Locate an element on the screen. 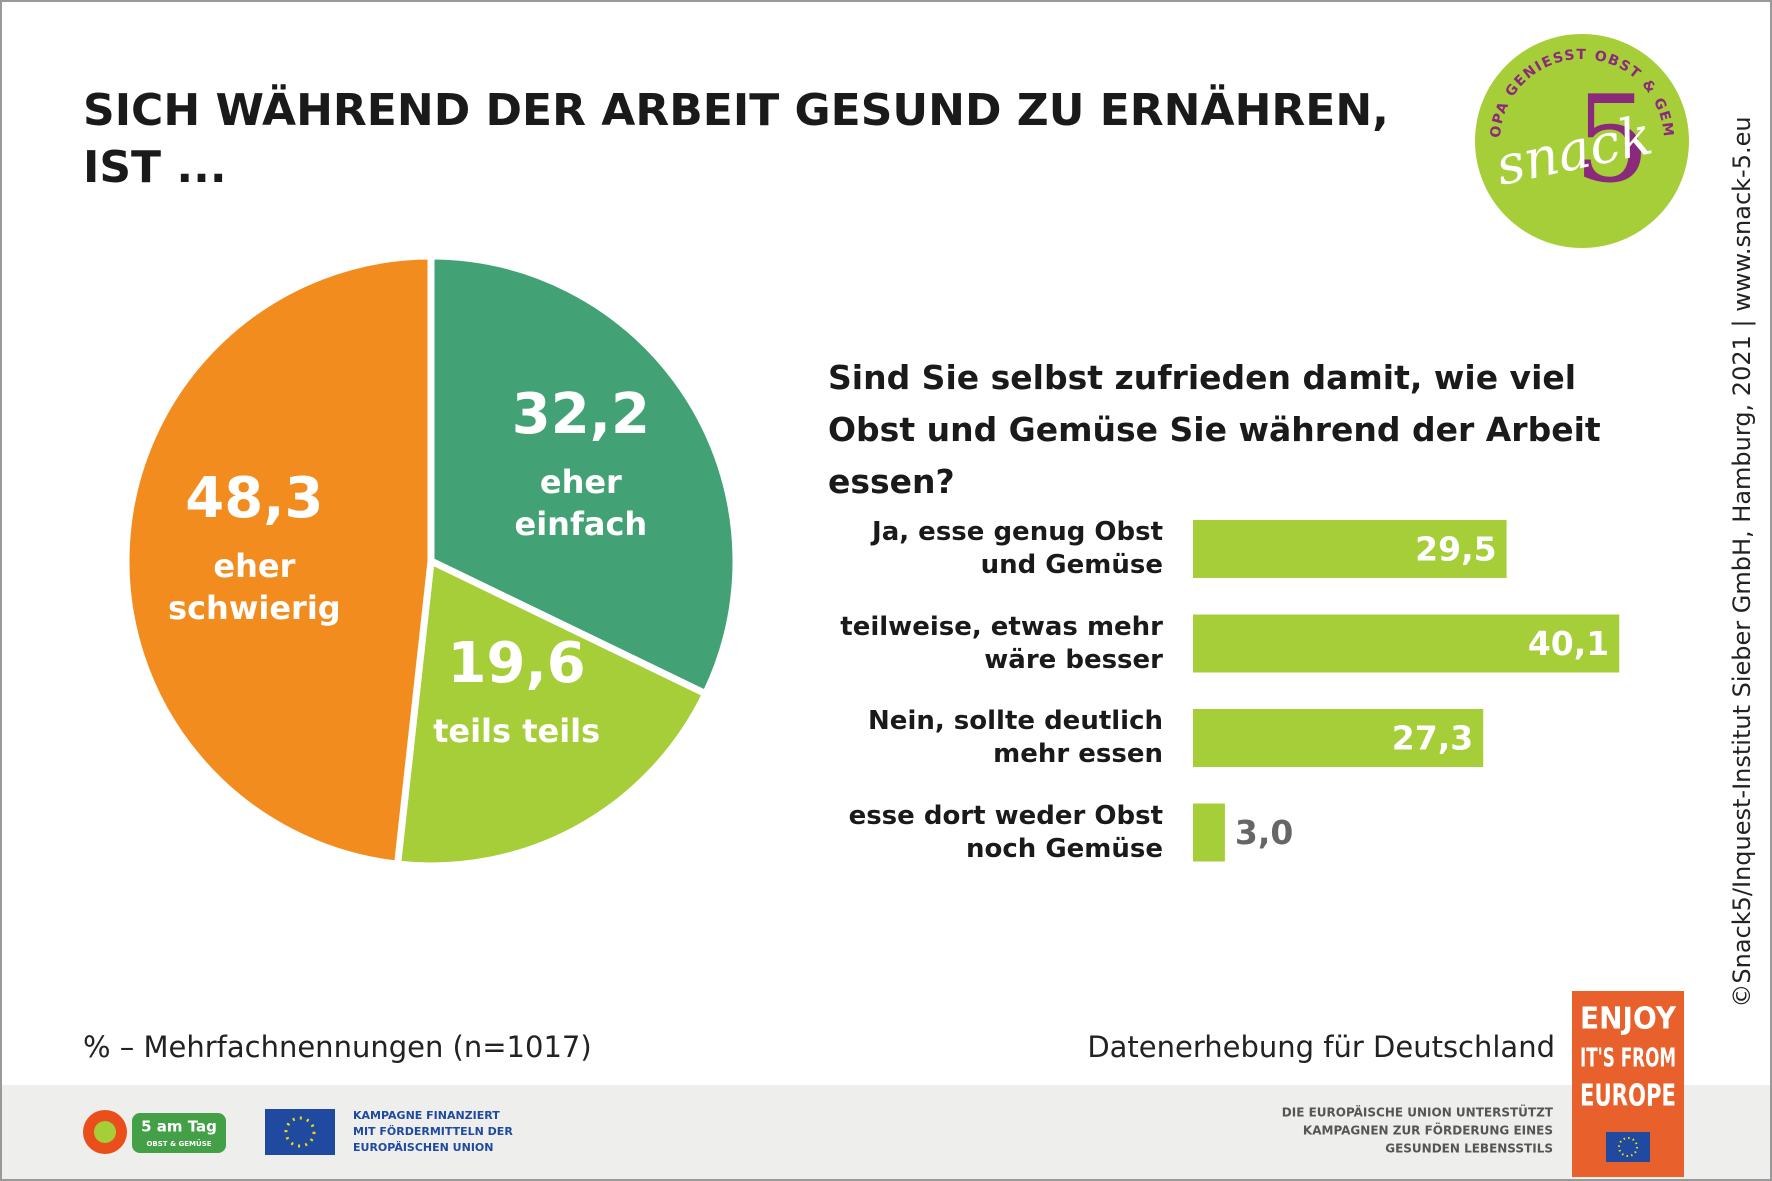  bar-category-label: teilweise, etwas mehr wäre besser is located at coordinates (1001, 643).